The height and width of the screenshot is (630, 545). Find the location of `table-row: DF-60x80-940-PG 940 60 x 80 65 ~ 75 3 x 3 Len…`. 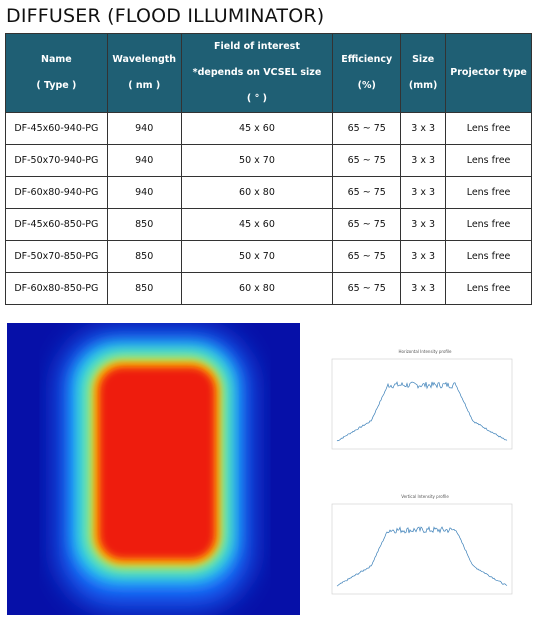

table-row: DF-60x80-940-PG 940 60 x 80 65 ~ 75 3 x 3 Len… is located at coordinates (268, 192).